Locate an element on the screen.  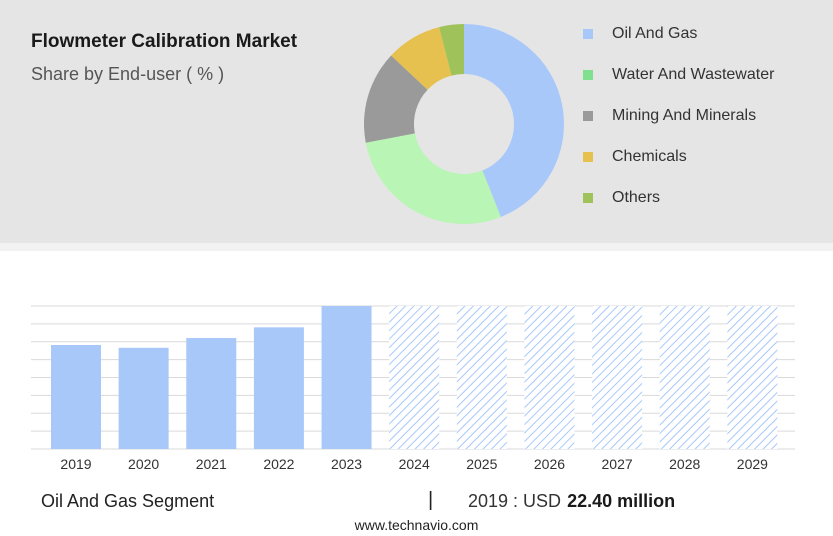
website-link: www.technavio.com is located at coordinates (416, 525).